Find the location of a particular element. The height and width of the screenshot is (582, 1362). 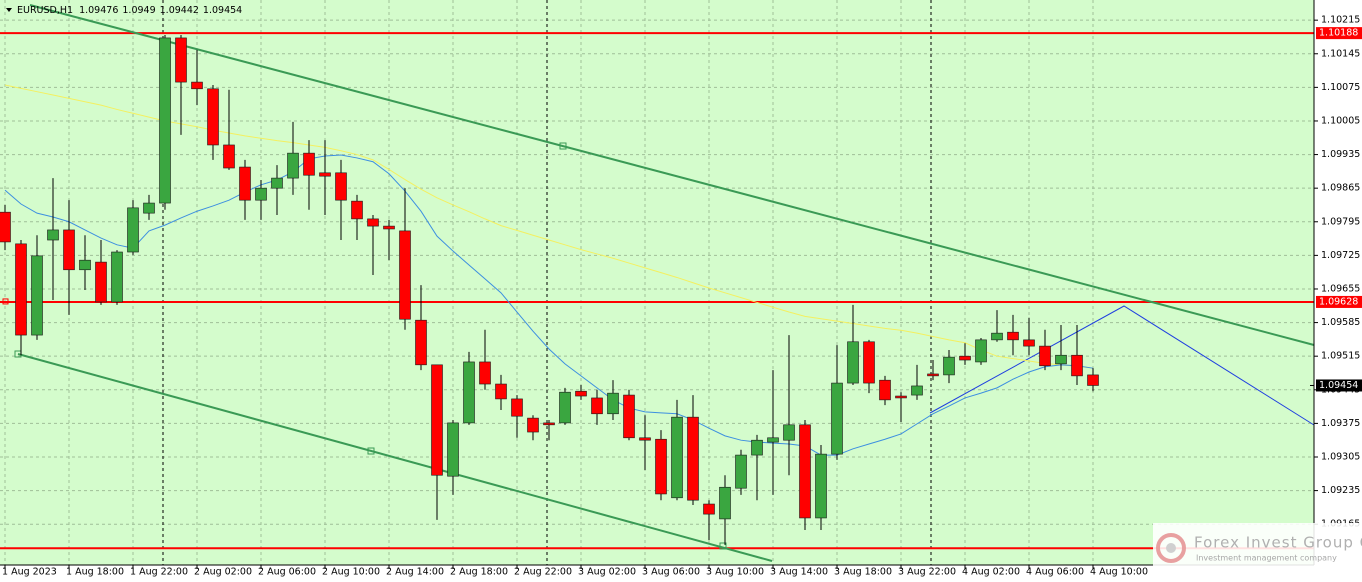

x-tick-label: 1 Aug 2023 is located at coordinates (29, 572).